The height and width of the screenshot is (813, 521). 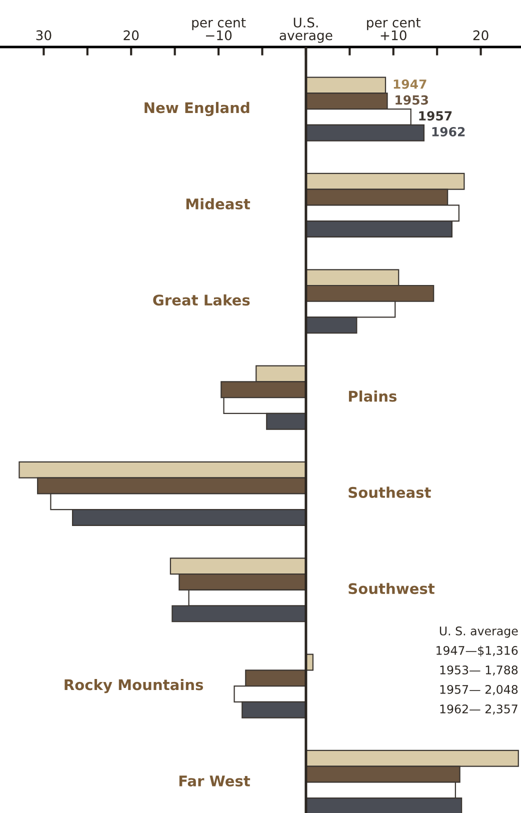 I want to click on x-tick-label: U.S. average, so click(x=306, y=30).